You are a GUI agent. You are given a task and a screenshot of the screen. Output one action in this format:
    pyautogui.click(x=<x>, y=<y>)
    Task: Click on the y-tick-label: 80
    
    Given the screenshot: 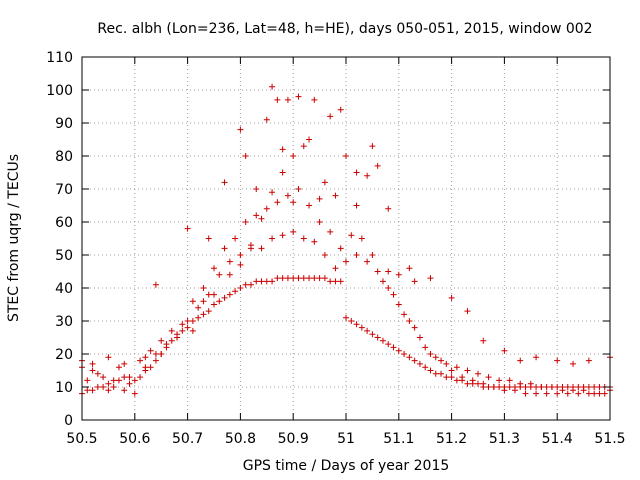 What is the action you would take?
    pyautogui.click(x=64, y=157)
    